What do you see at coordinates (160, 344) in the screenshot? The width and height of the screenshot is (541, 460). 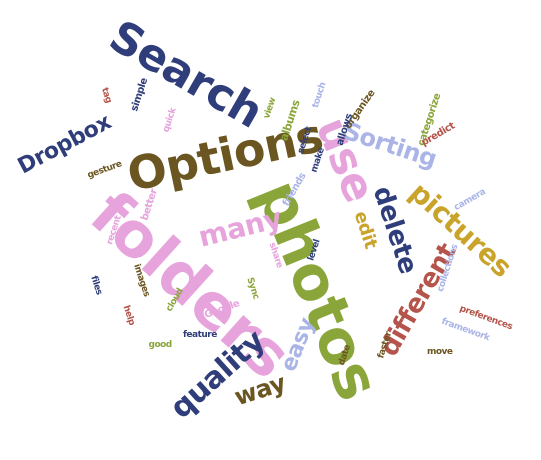 I see `word-good: good` at bounding box center [160, 344].